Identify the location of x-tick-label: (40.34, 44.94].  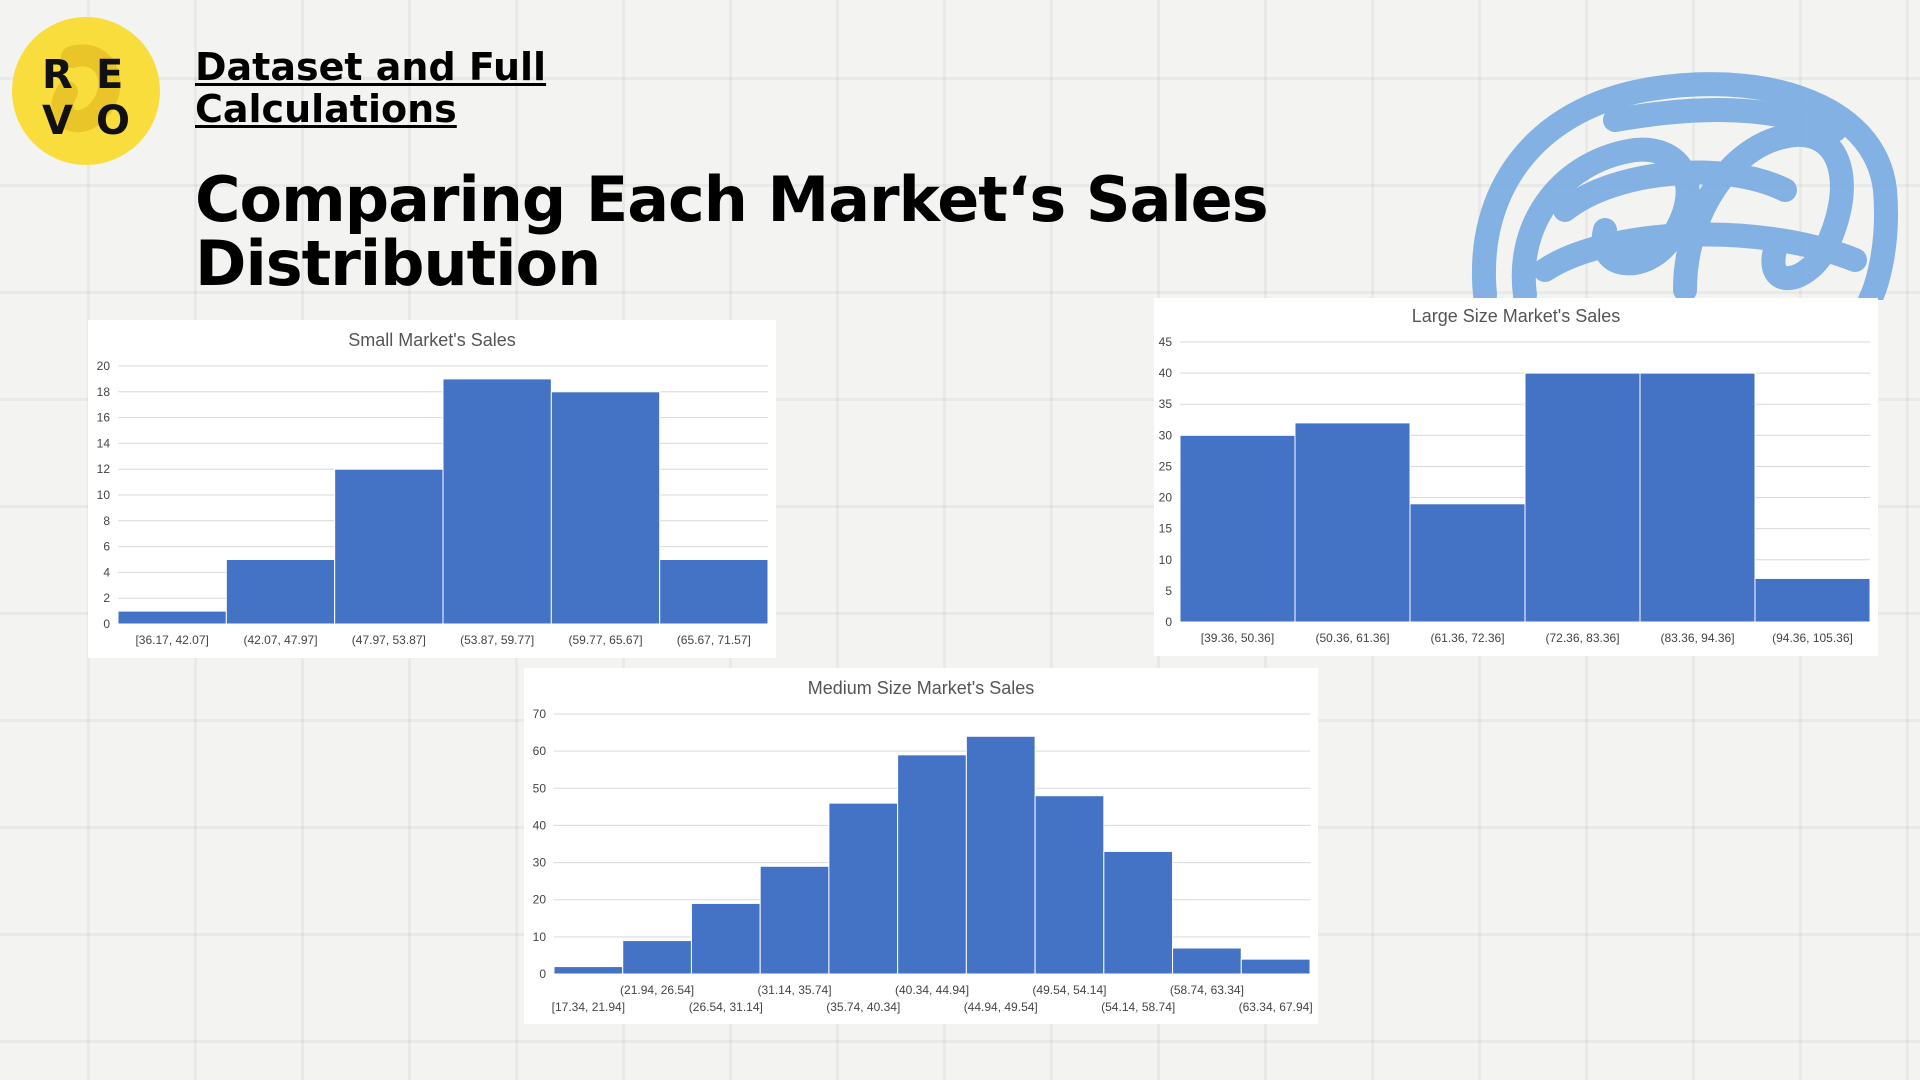
(932, 990).